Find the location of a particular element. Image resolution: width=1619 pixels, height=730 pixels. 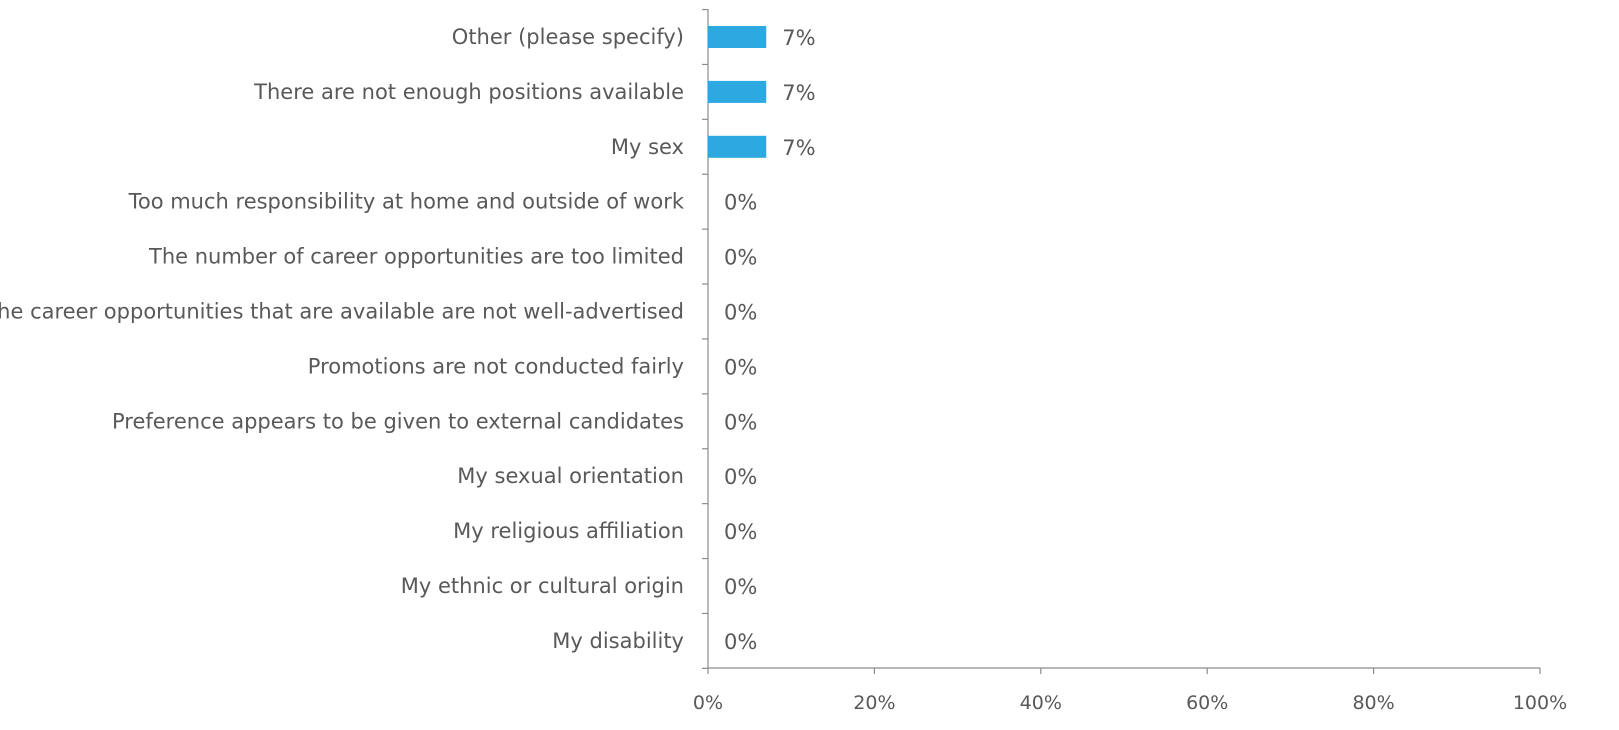

category-label: My sexual orientation is located at coordinates (570, 476).